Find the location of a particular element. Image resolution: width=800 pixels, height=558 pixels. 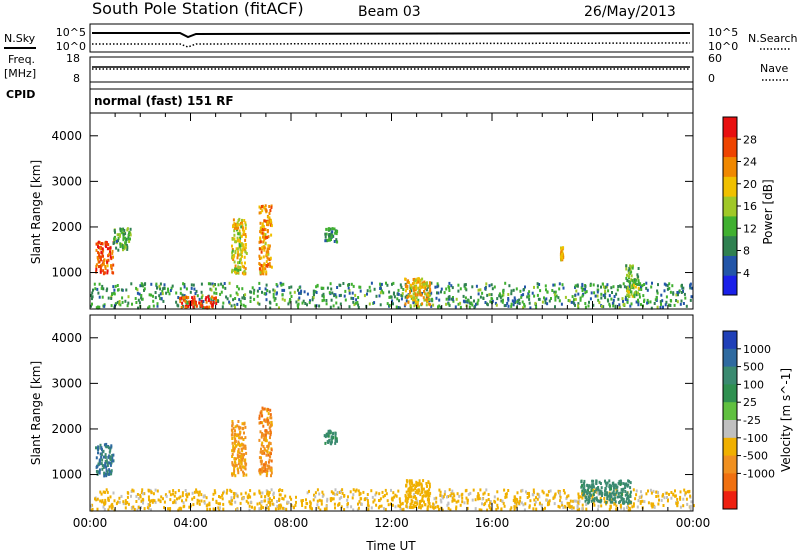

y-tick-label: 1000 is located at coordinates (66, 475).